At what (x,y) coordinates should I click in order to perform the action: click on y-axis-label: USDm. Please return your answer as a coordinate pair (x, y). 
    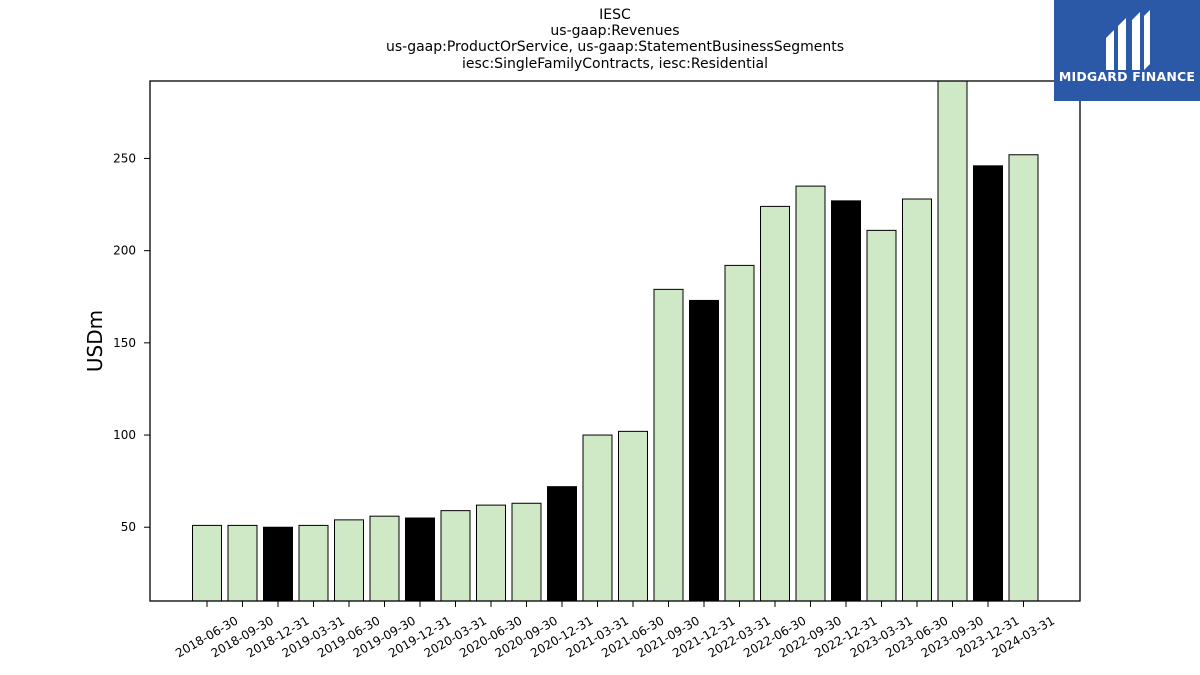
    Looking at the image, I should click on (95, 341).